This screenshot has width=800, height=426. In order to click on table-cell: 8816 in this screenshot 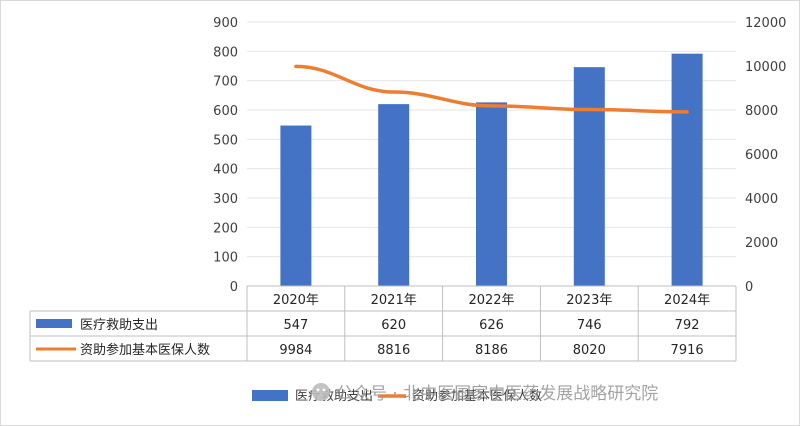, I will do `click(393, 350)`.